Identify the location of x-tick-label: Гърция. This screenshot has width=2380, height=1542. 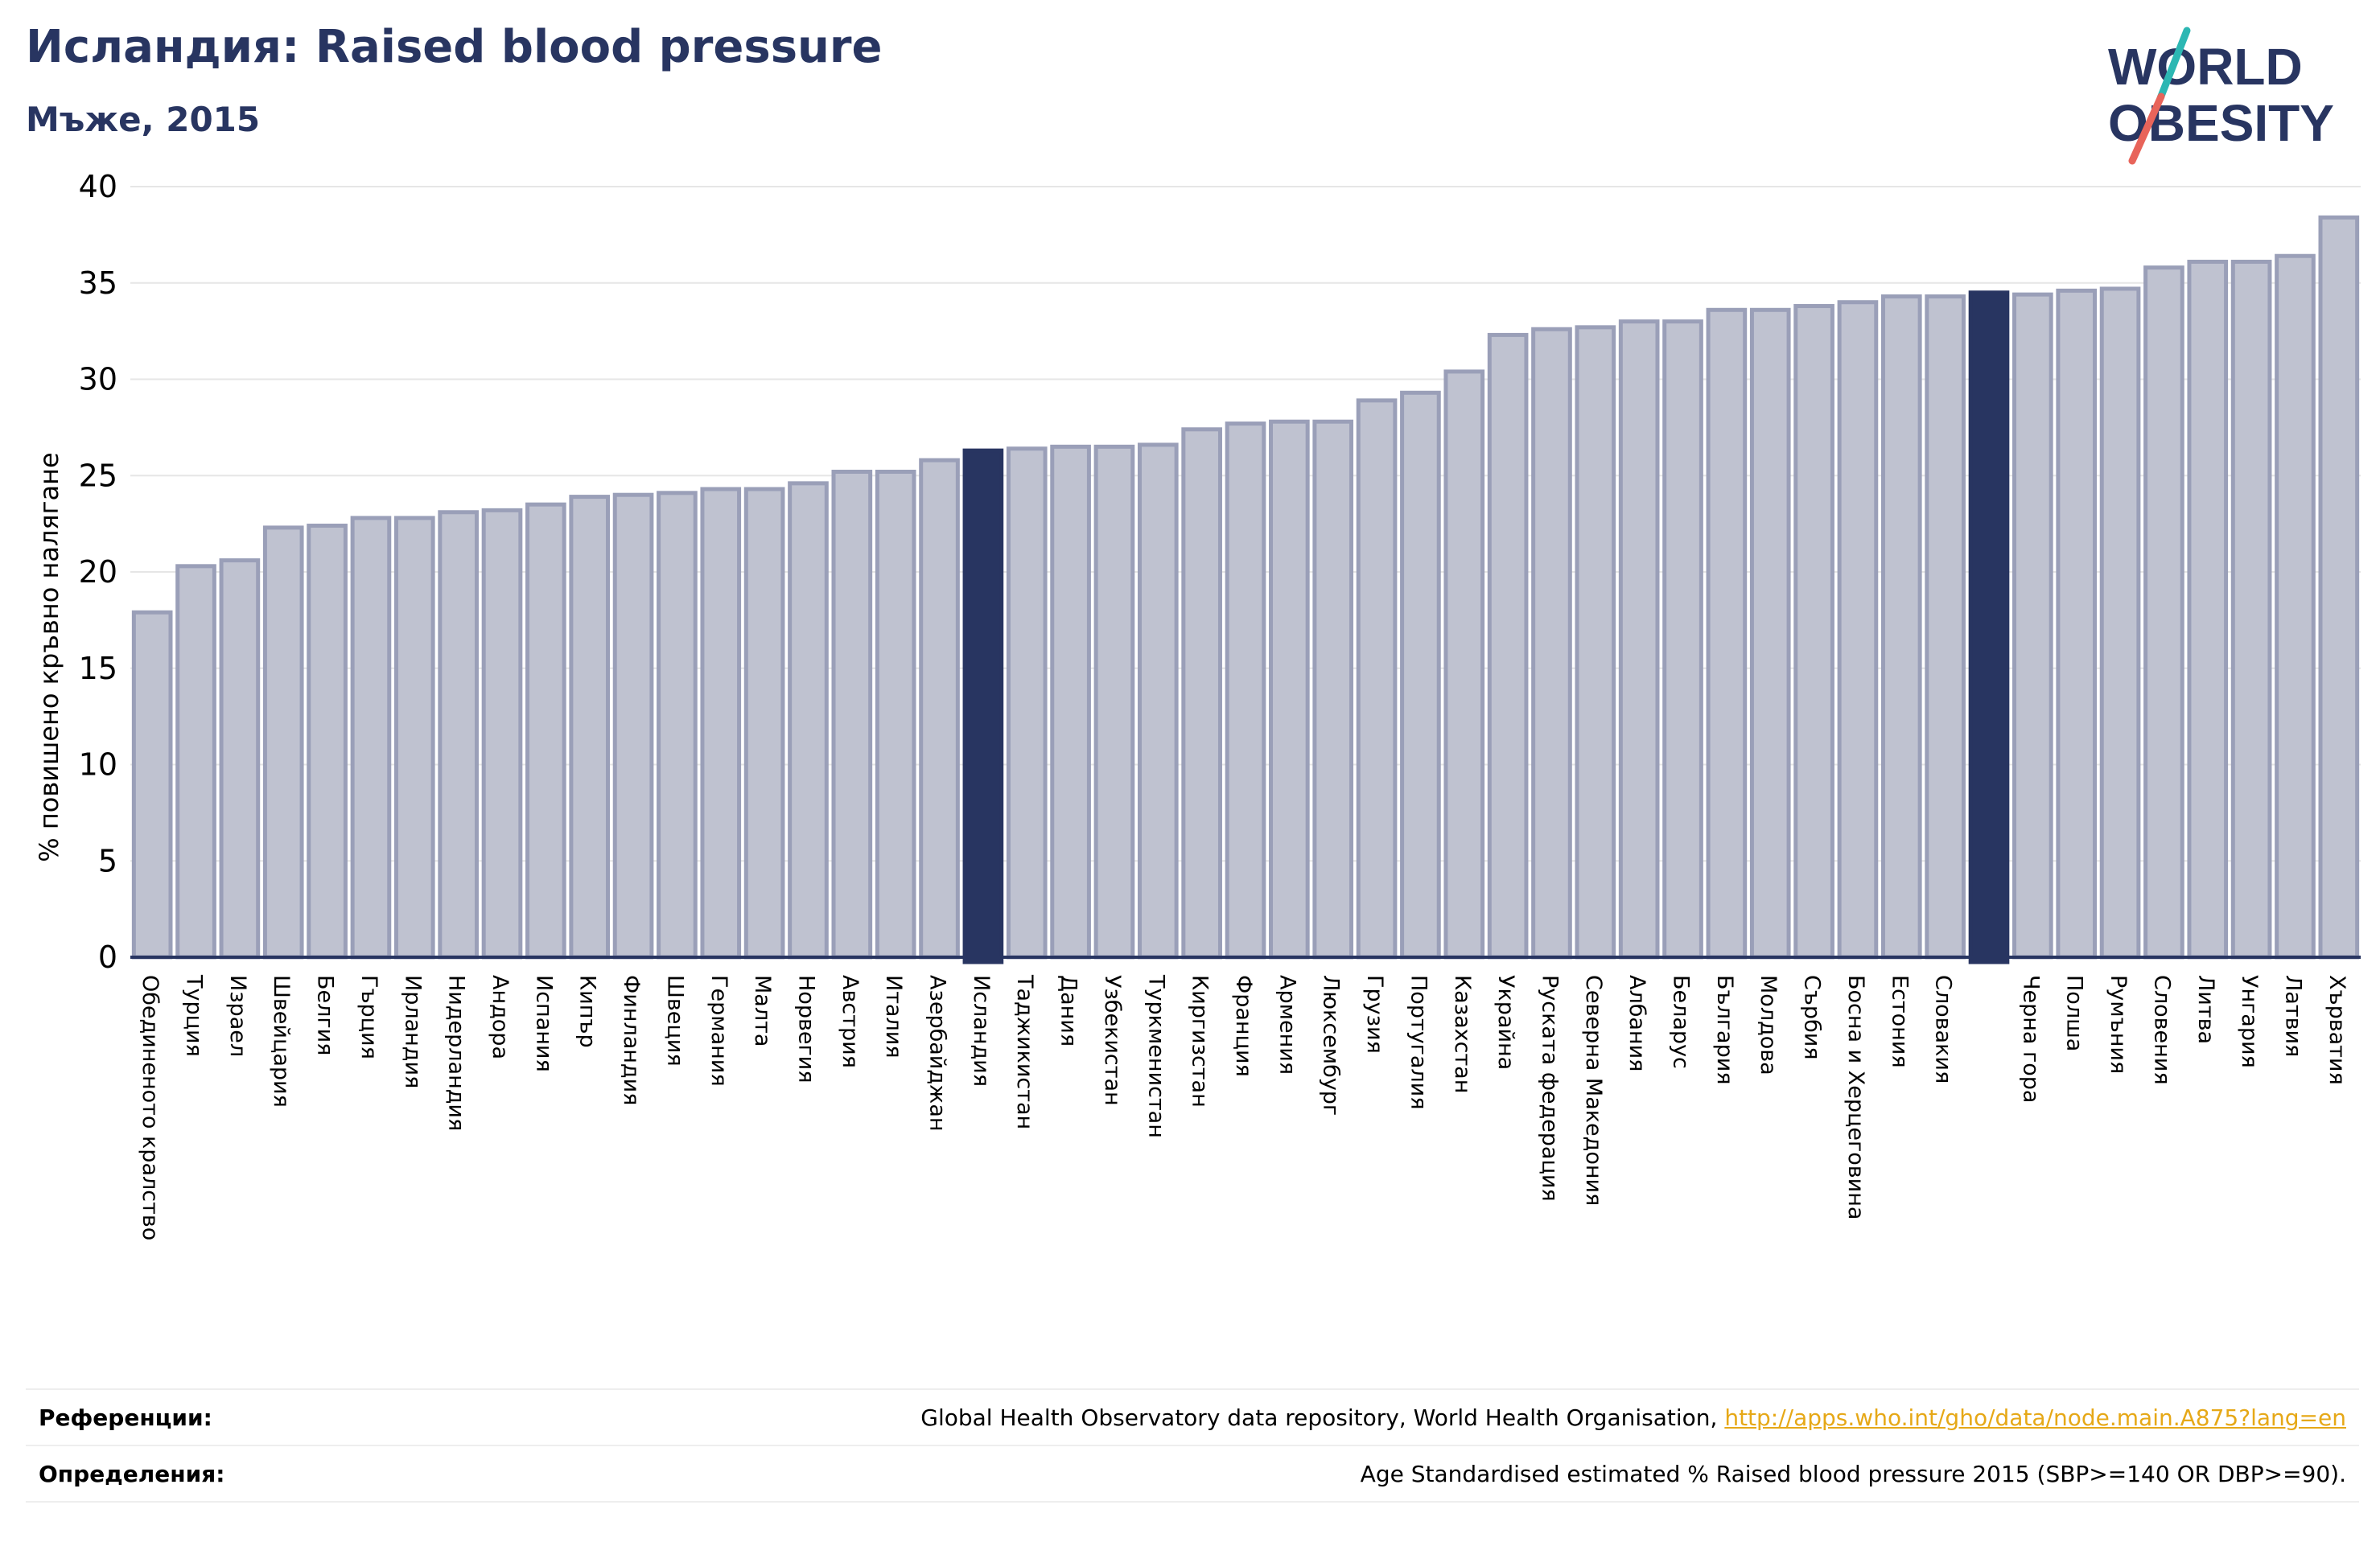
(368, 1017).